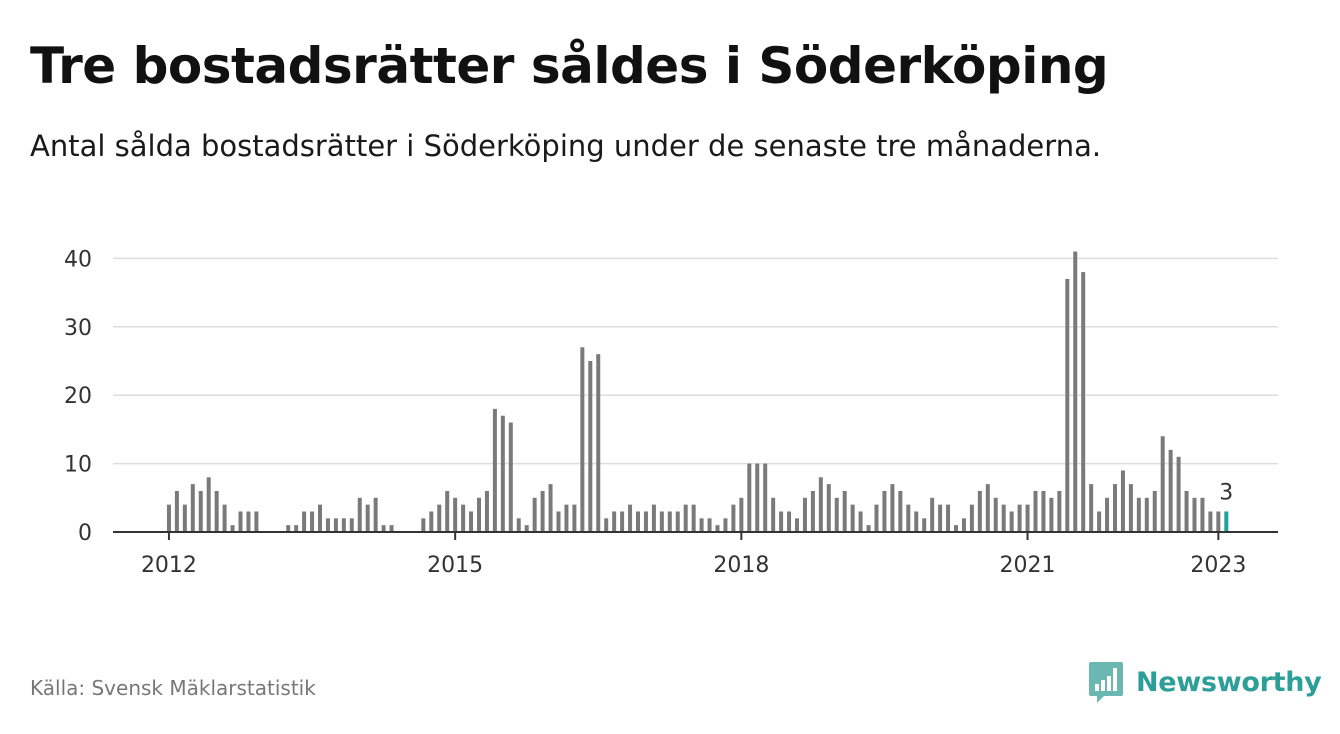 The image size is (1340, 734). What do you see at coordinates (78, 465) in the screenshot?
I see `y-tick-label: 10` at bounding box center [78, 465].